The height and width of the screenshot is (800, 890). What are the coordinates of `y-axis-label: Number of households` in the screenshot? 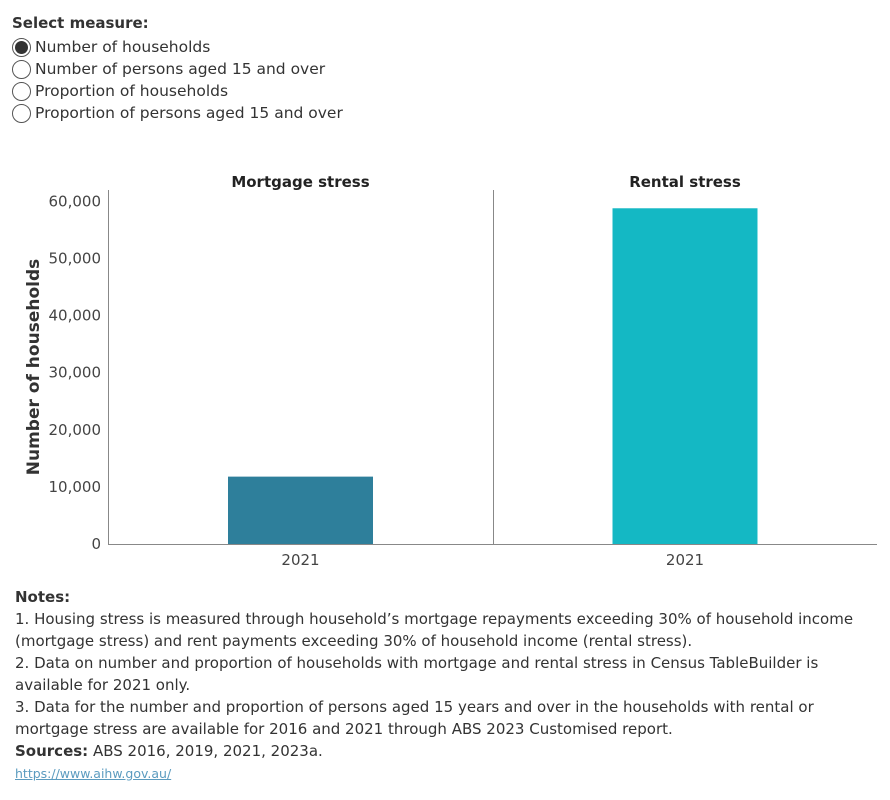 It's located at (34, 367).